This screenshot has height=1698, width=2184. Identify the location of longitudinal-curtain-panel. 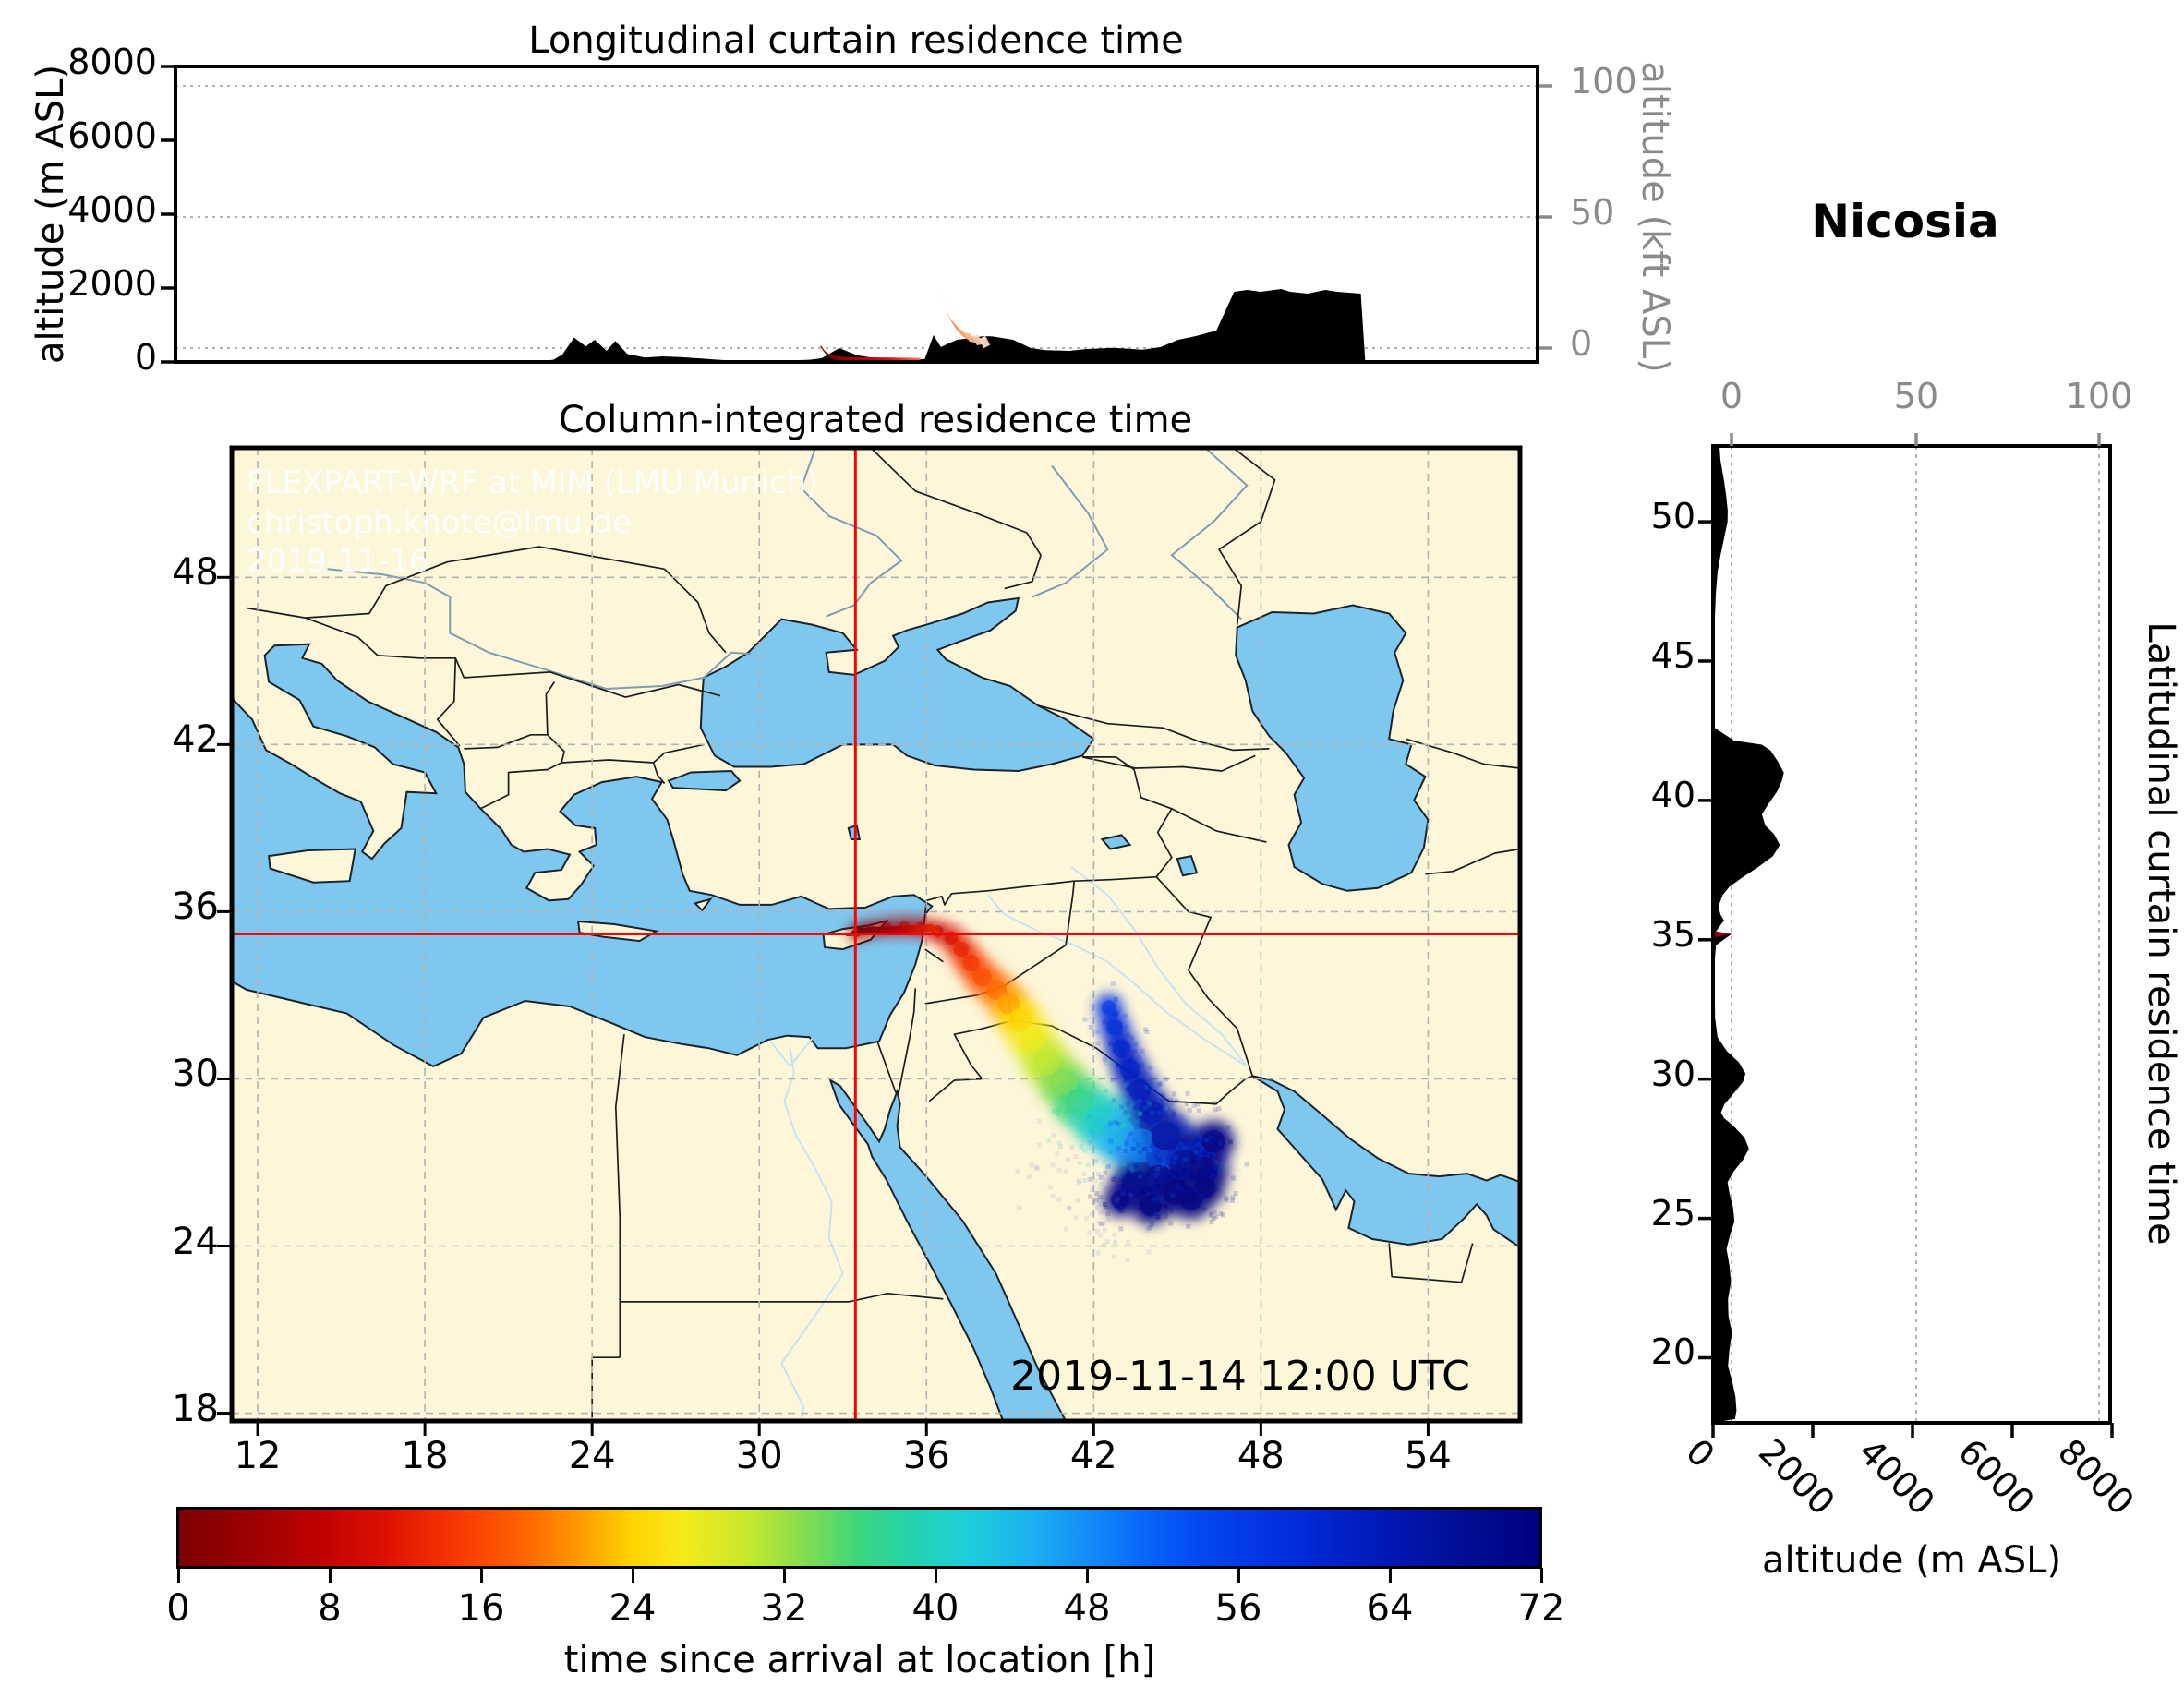
(856, 214).